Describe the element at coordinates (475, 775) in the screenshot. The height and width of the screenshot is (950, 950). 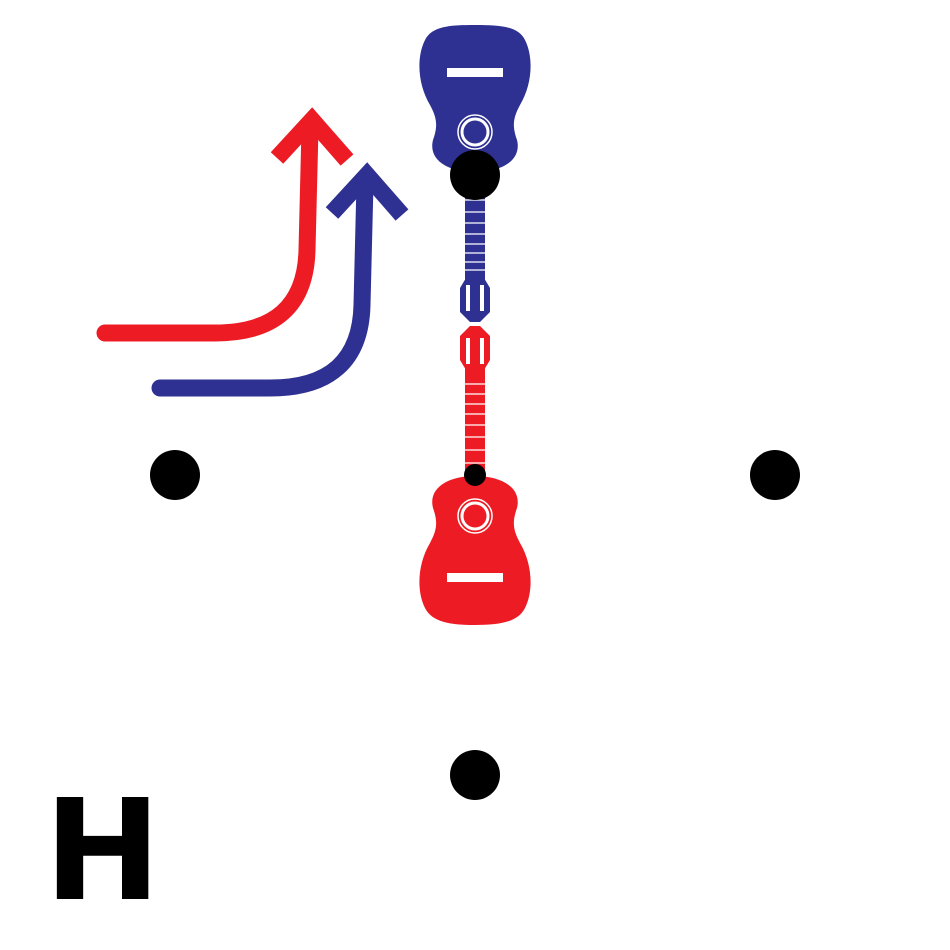
I see `marker-south` at that location.